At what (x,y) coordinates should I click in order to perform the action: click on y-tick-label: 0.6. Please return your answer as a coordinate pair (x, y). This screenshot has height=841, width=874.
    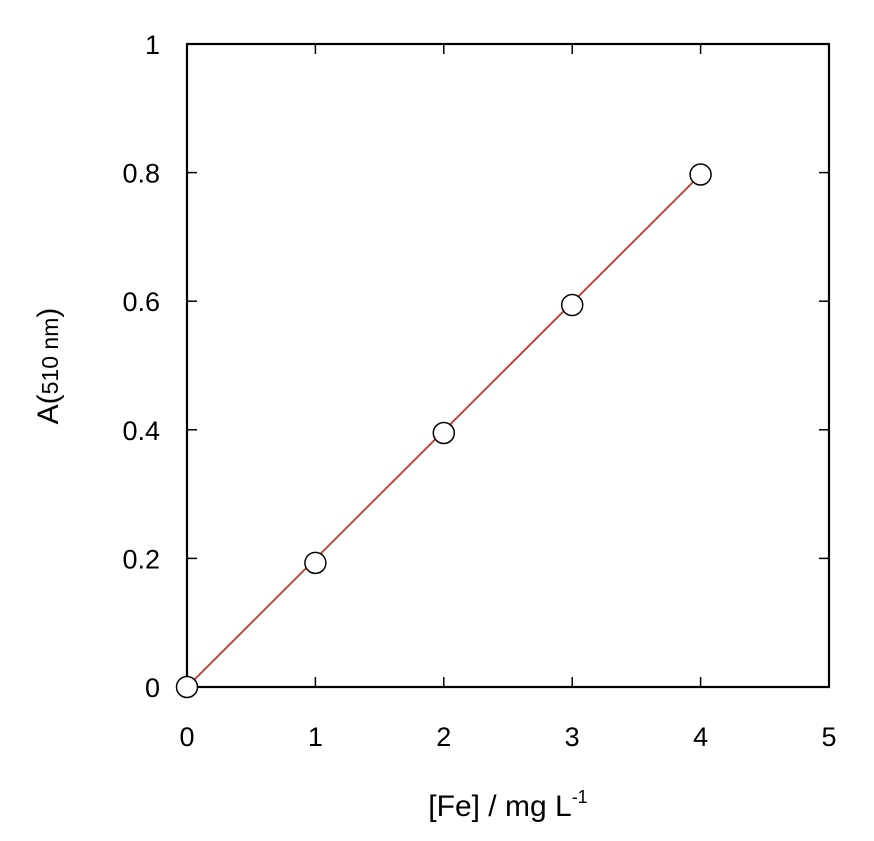
    Looking at the image, I should click on (141, 302).